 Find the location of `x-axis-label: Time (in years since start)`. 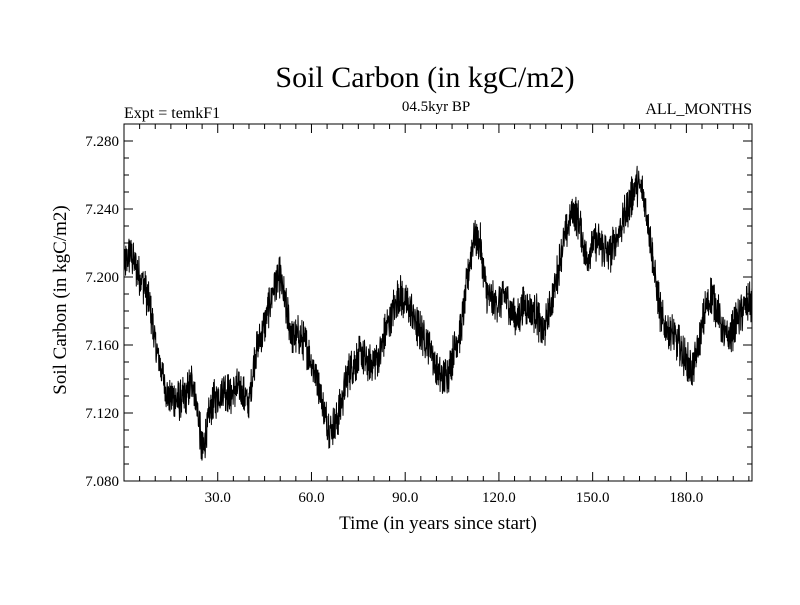

x-axis-label: Time (in years since start) is located at coordinates (438, 523).